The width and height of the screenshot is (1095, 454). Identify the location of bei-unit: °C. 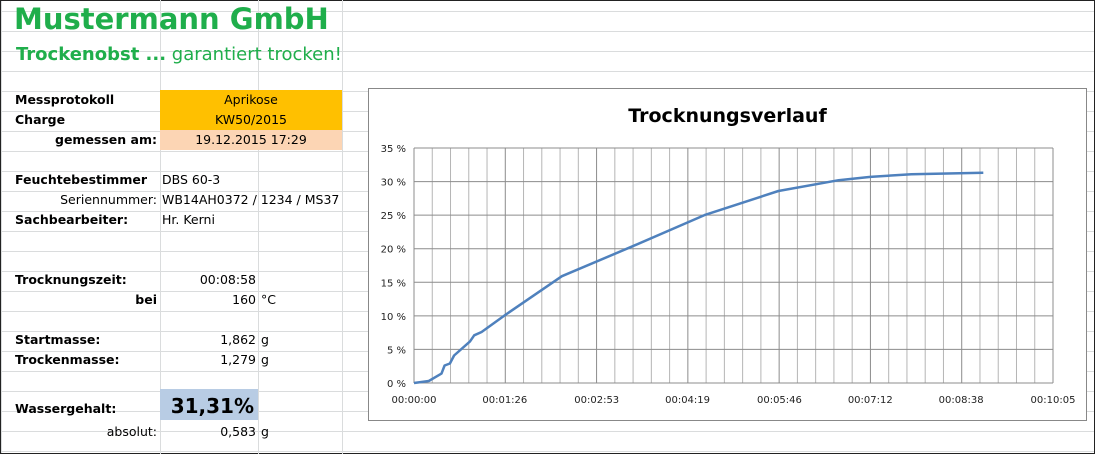
(268, 299).